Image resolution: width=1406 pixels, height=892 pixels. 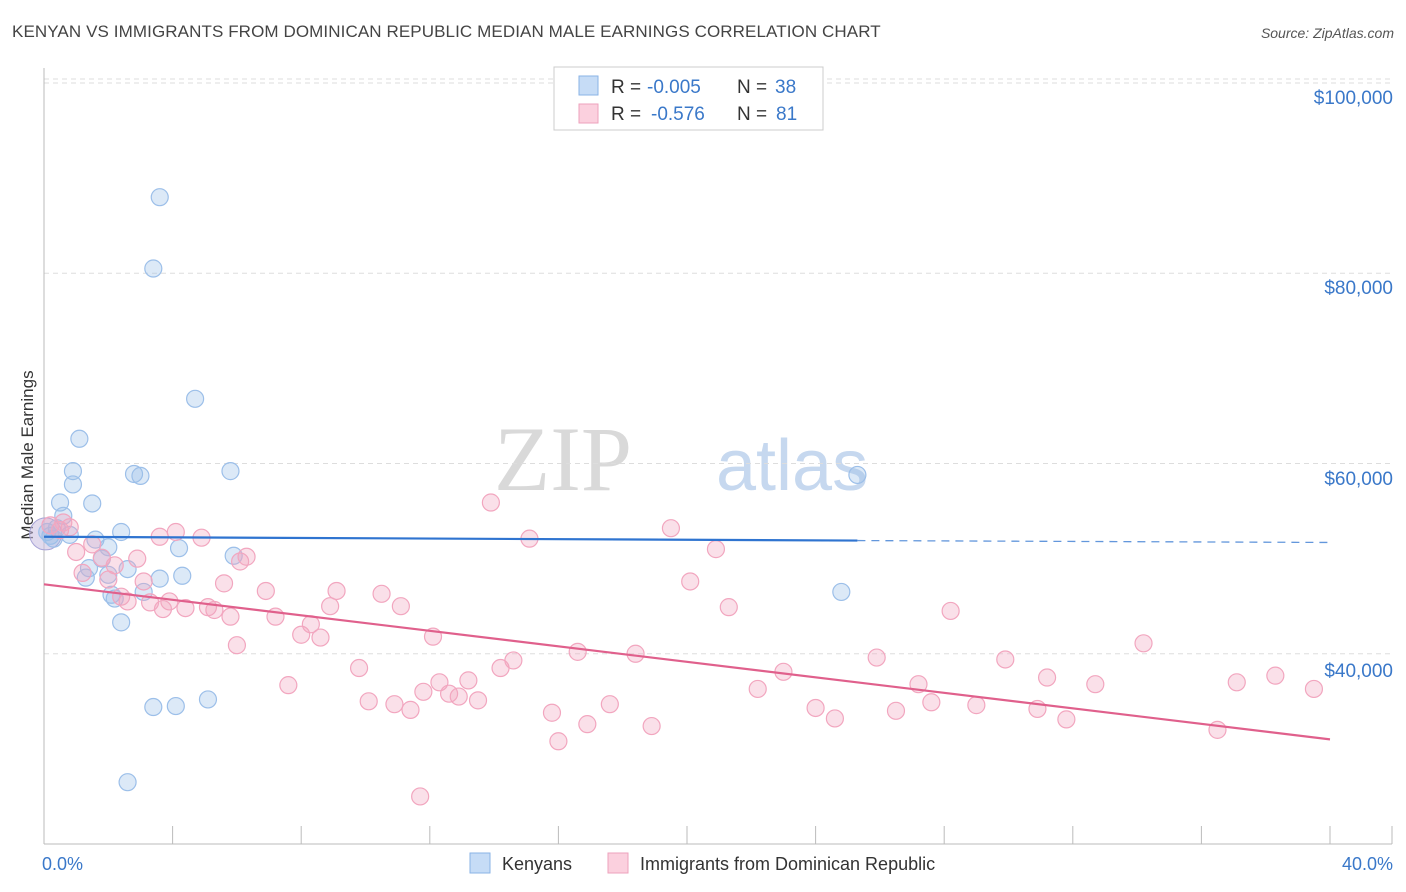 I want to click on series-legend-label-kenyans: Kenyans, so click(x=537, y=864).